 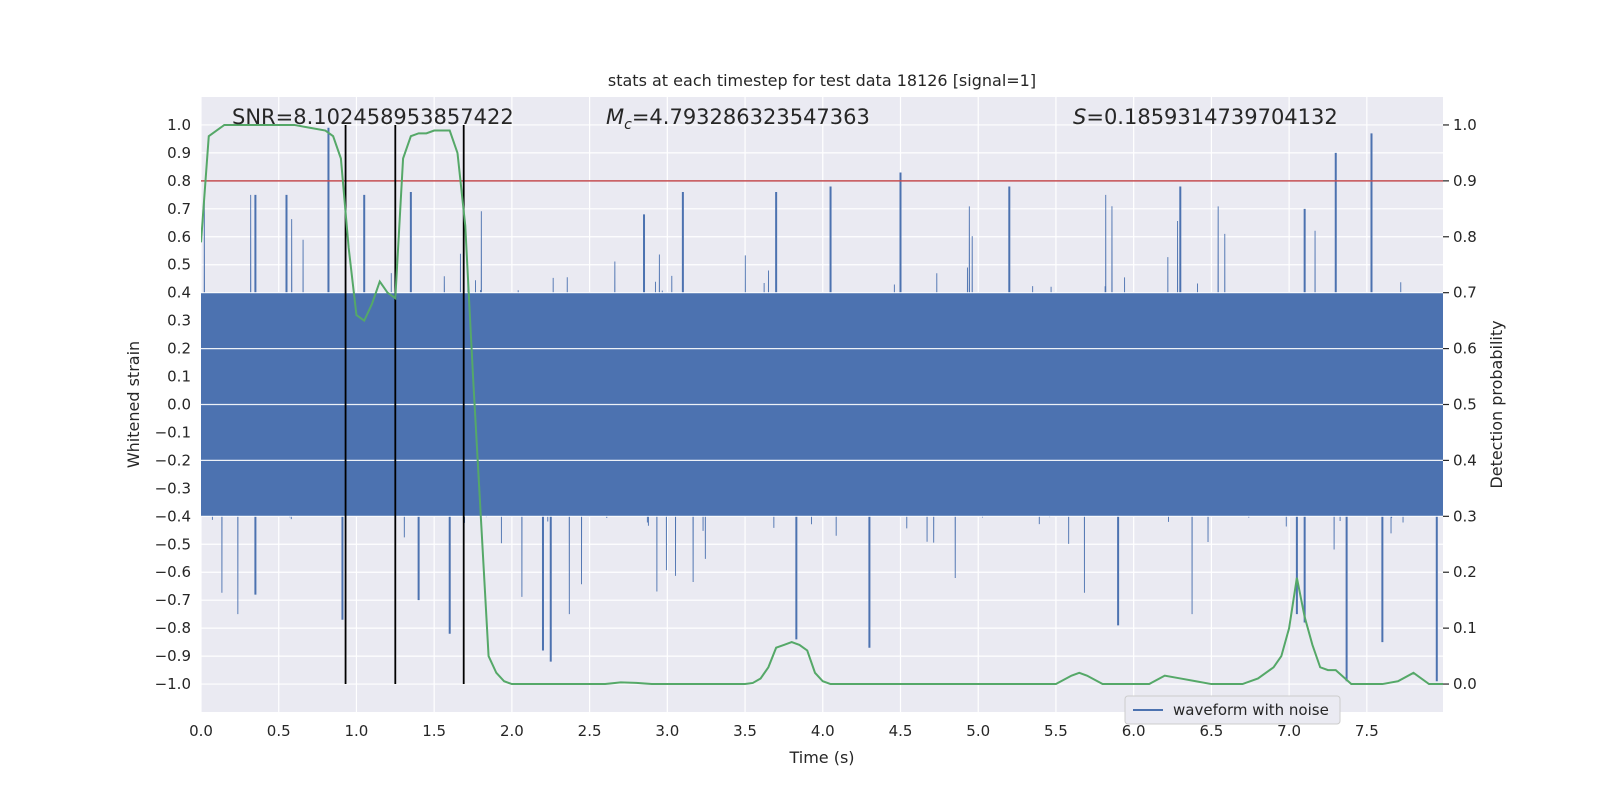 What do you see at coordinates (179, 265) in the screenshot?
I see `y-tick-label: 0.5` at bounding box center [179, 265].